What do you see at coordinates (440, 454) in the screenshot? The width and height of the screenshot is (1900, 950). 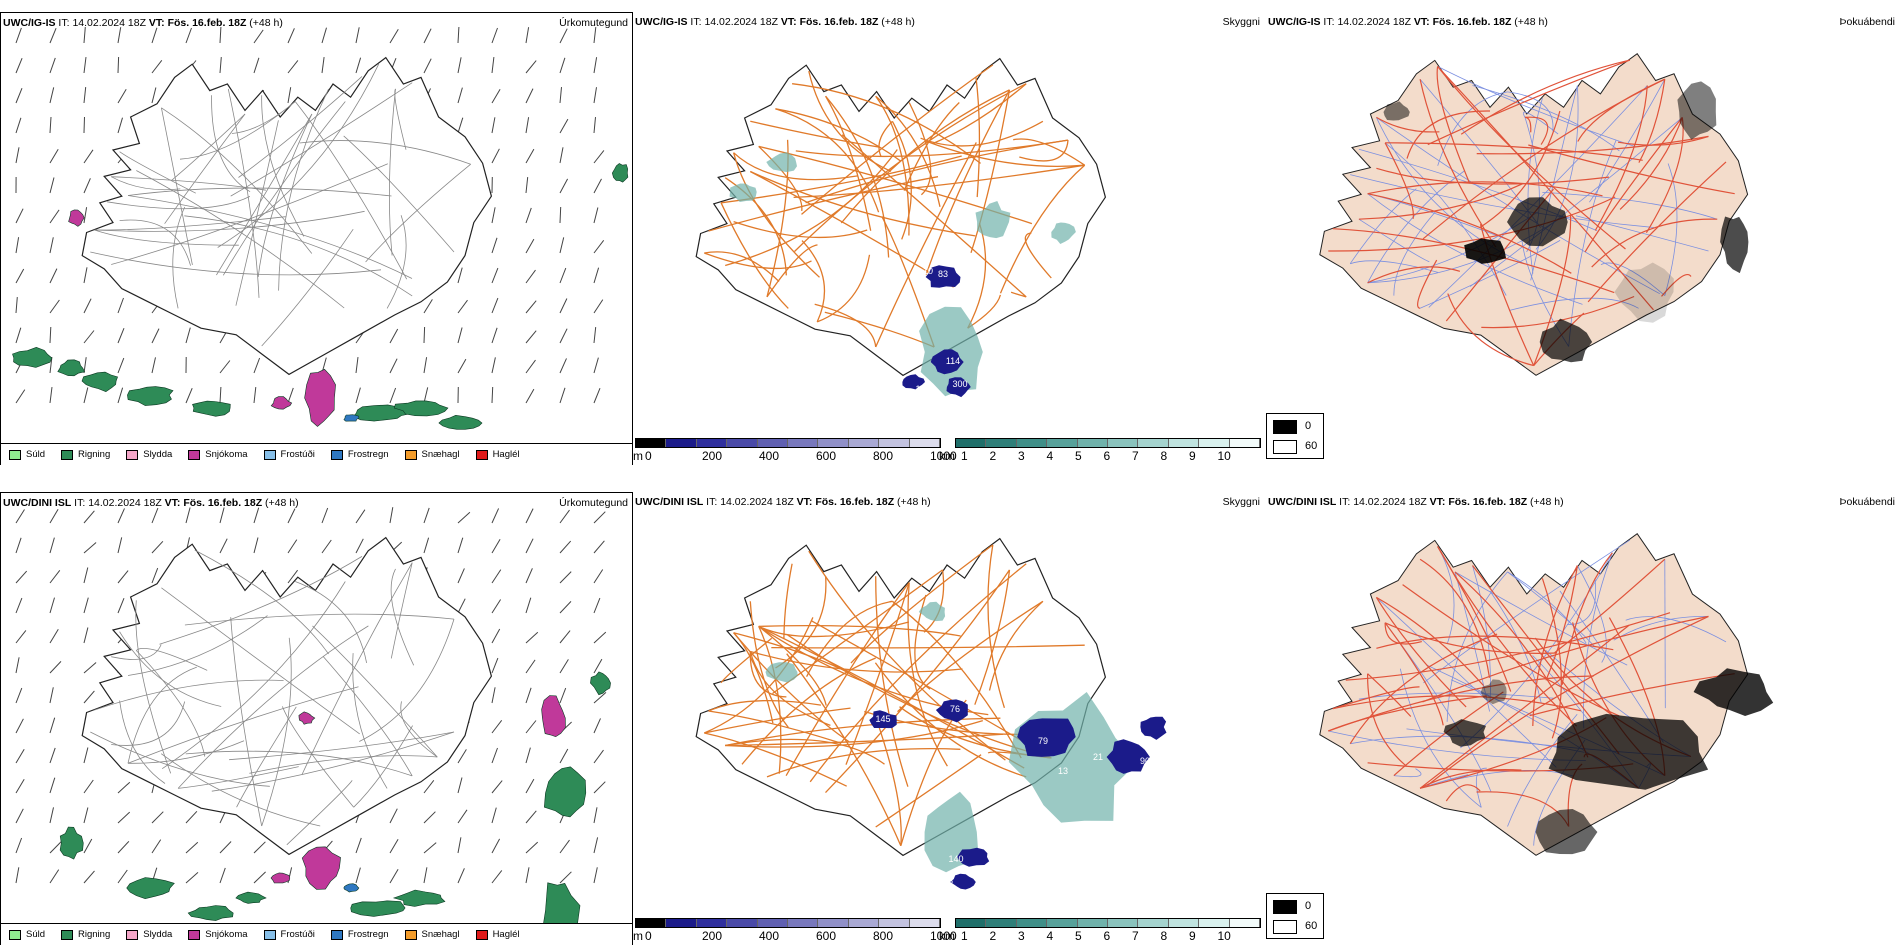 I see `legend-label: Snæhagl` at bounding box center [440, 454].